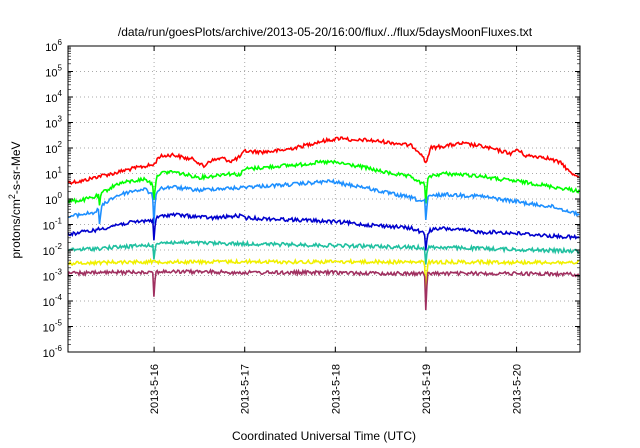 This screenshot has height=448, width=640. What do you see at coordinates (155, 389) in the screenshot?
I see `x-tick-label: 2013-5-16` at bounding box center [155, 389].